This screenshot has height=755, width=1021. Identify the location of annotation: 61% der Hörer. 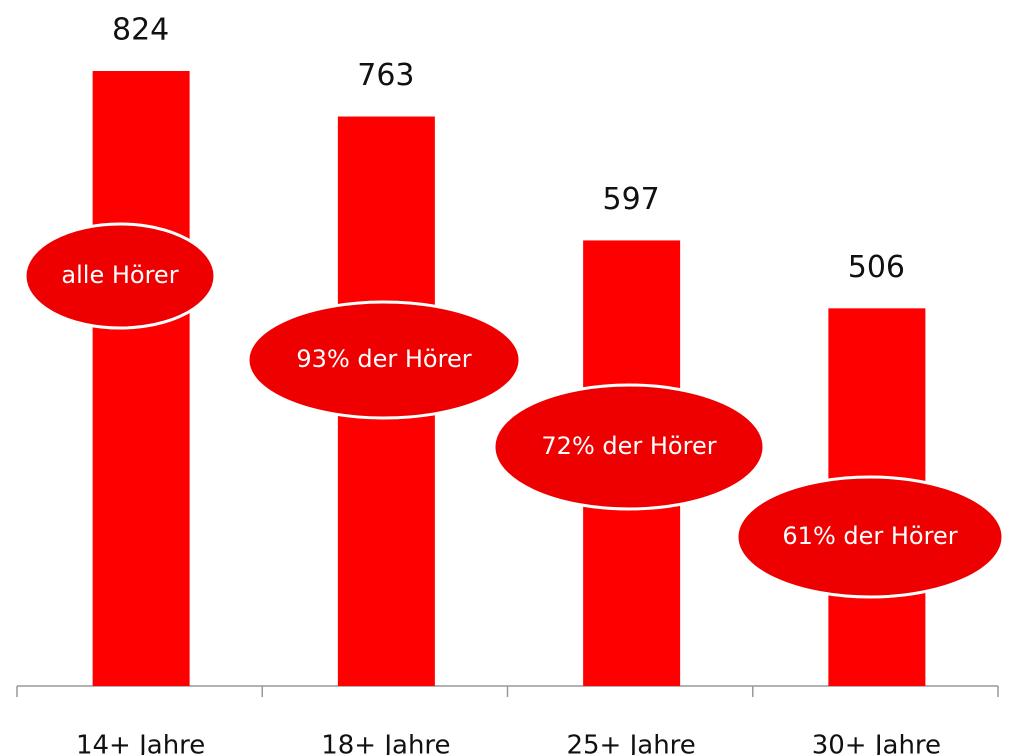
(869, 536).